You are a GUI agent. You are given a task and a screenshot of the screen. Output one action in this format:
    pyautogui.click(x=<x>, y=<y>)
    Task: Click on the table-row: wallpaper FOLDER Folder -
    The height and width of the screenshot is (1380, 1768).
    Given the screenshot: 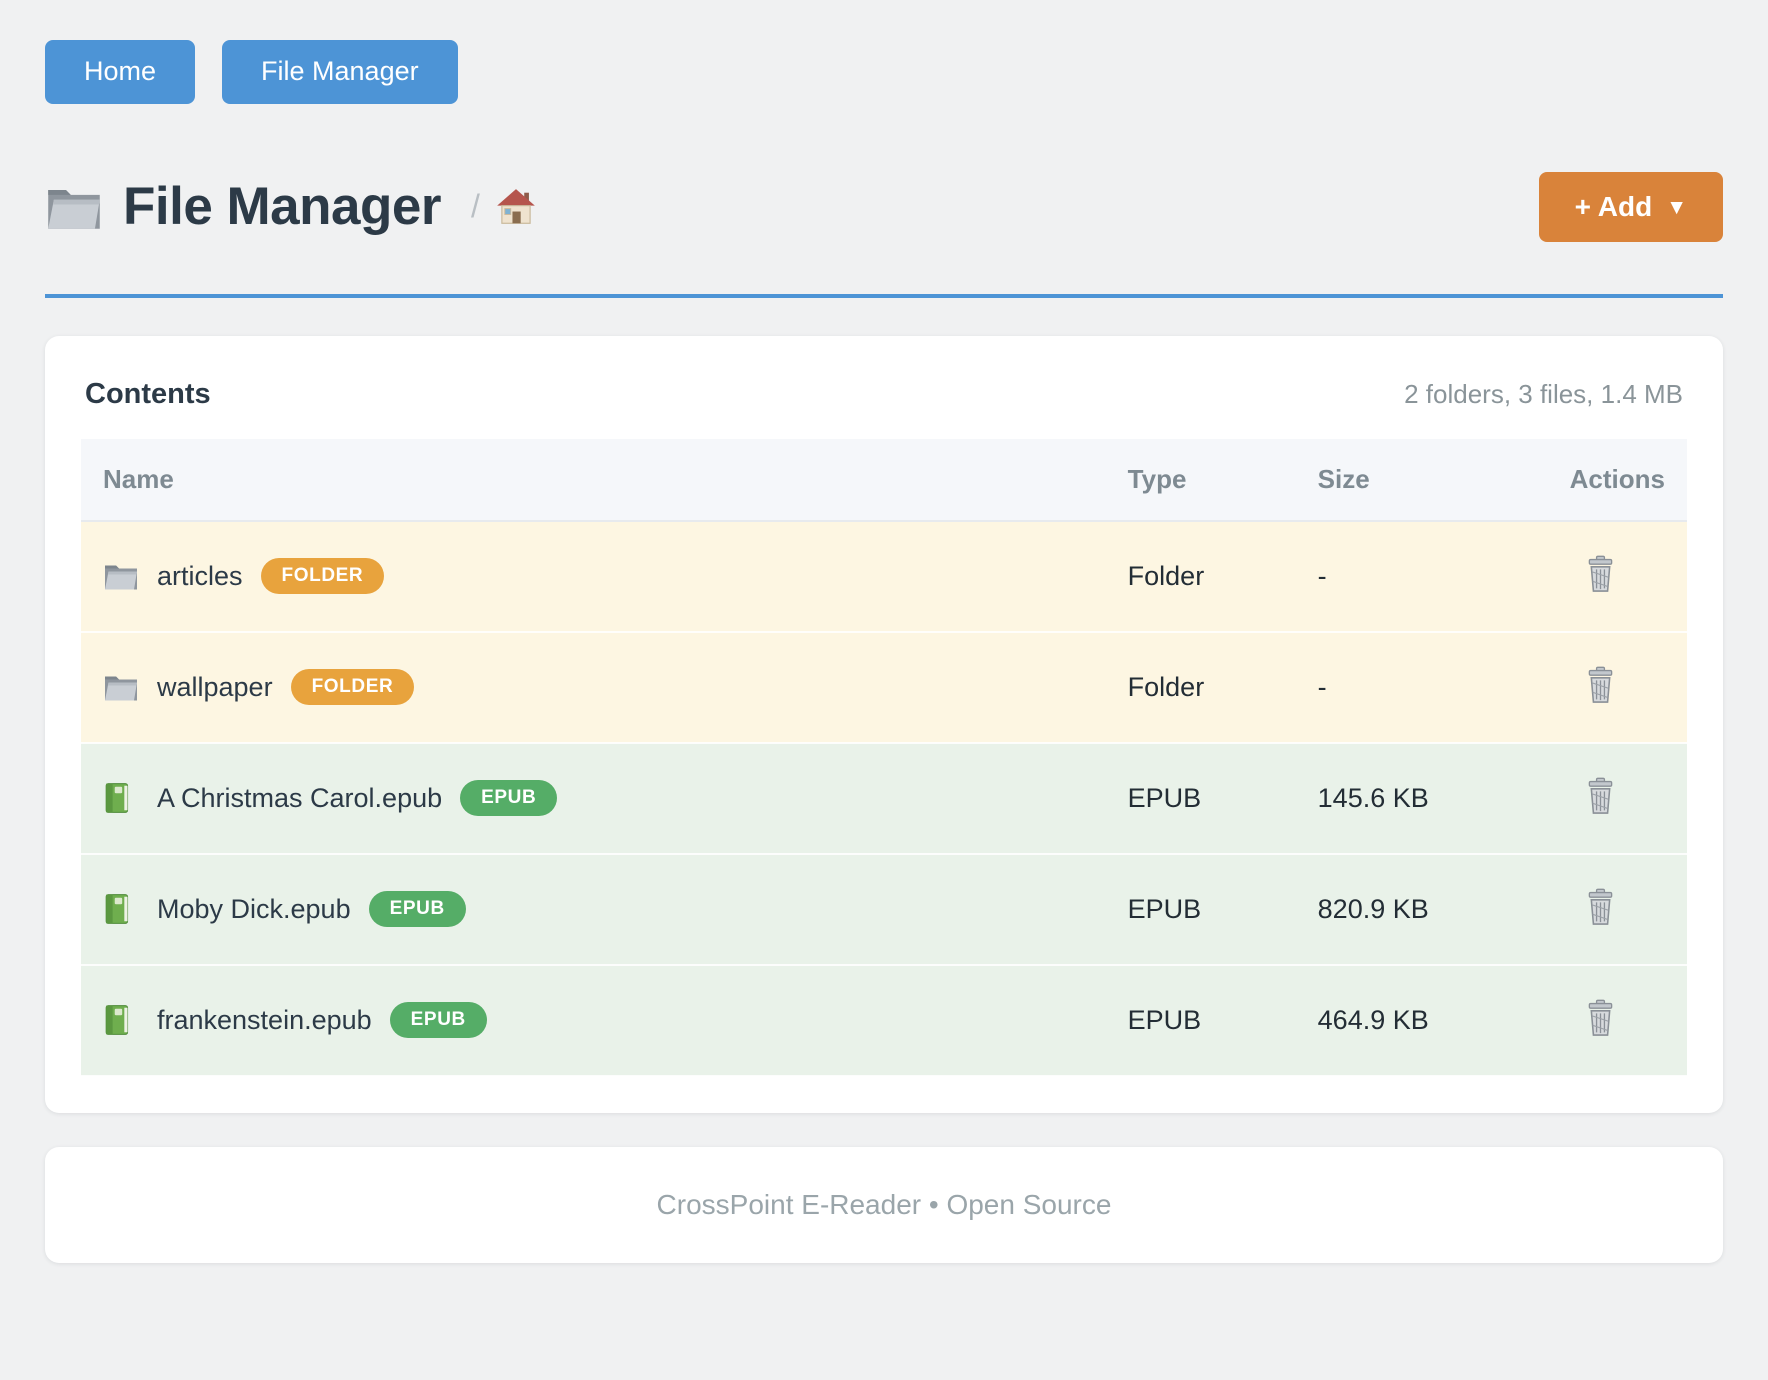 What is the action you would take?
    pyautogui.click(x=884, y=687)
    